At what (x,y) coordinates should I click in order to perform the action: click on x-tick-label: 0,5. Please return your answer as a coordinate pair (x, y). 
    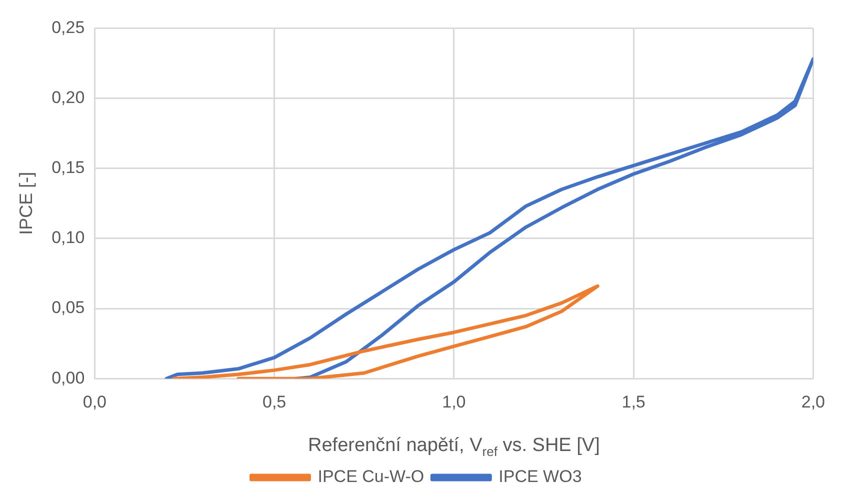
    Looking at the image, I should click on (274, 402).